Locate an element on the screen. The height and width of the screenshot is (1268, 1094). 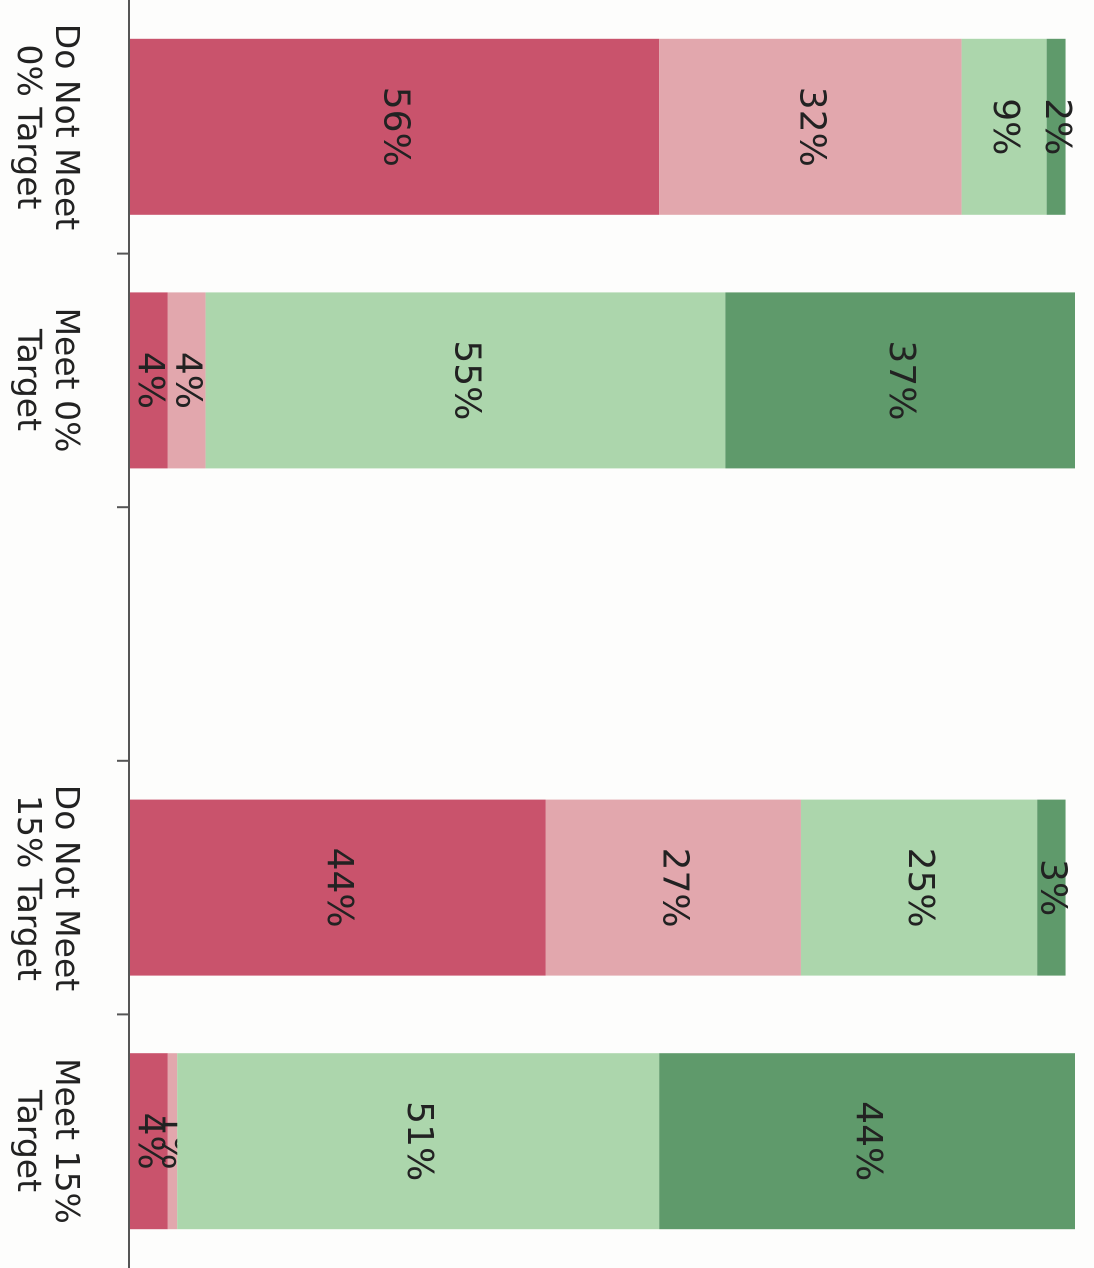
category-label: Do Not Meet 15% Target is located at coordinates (48, 887).